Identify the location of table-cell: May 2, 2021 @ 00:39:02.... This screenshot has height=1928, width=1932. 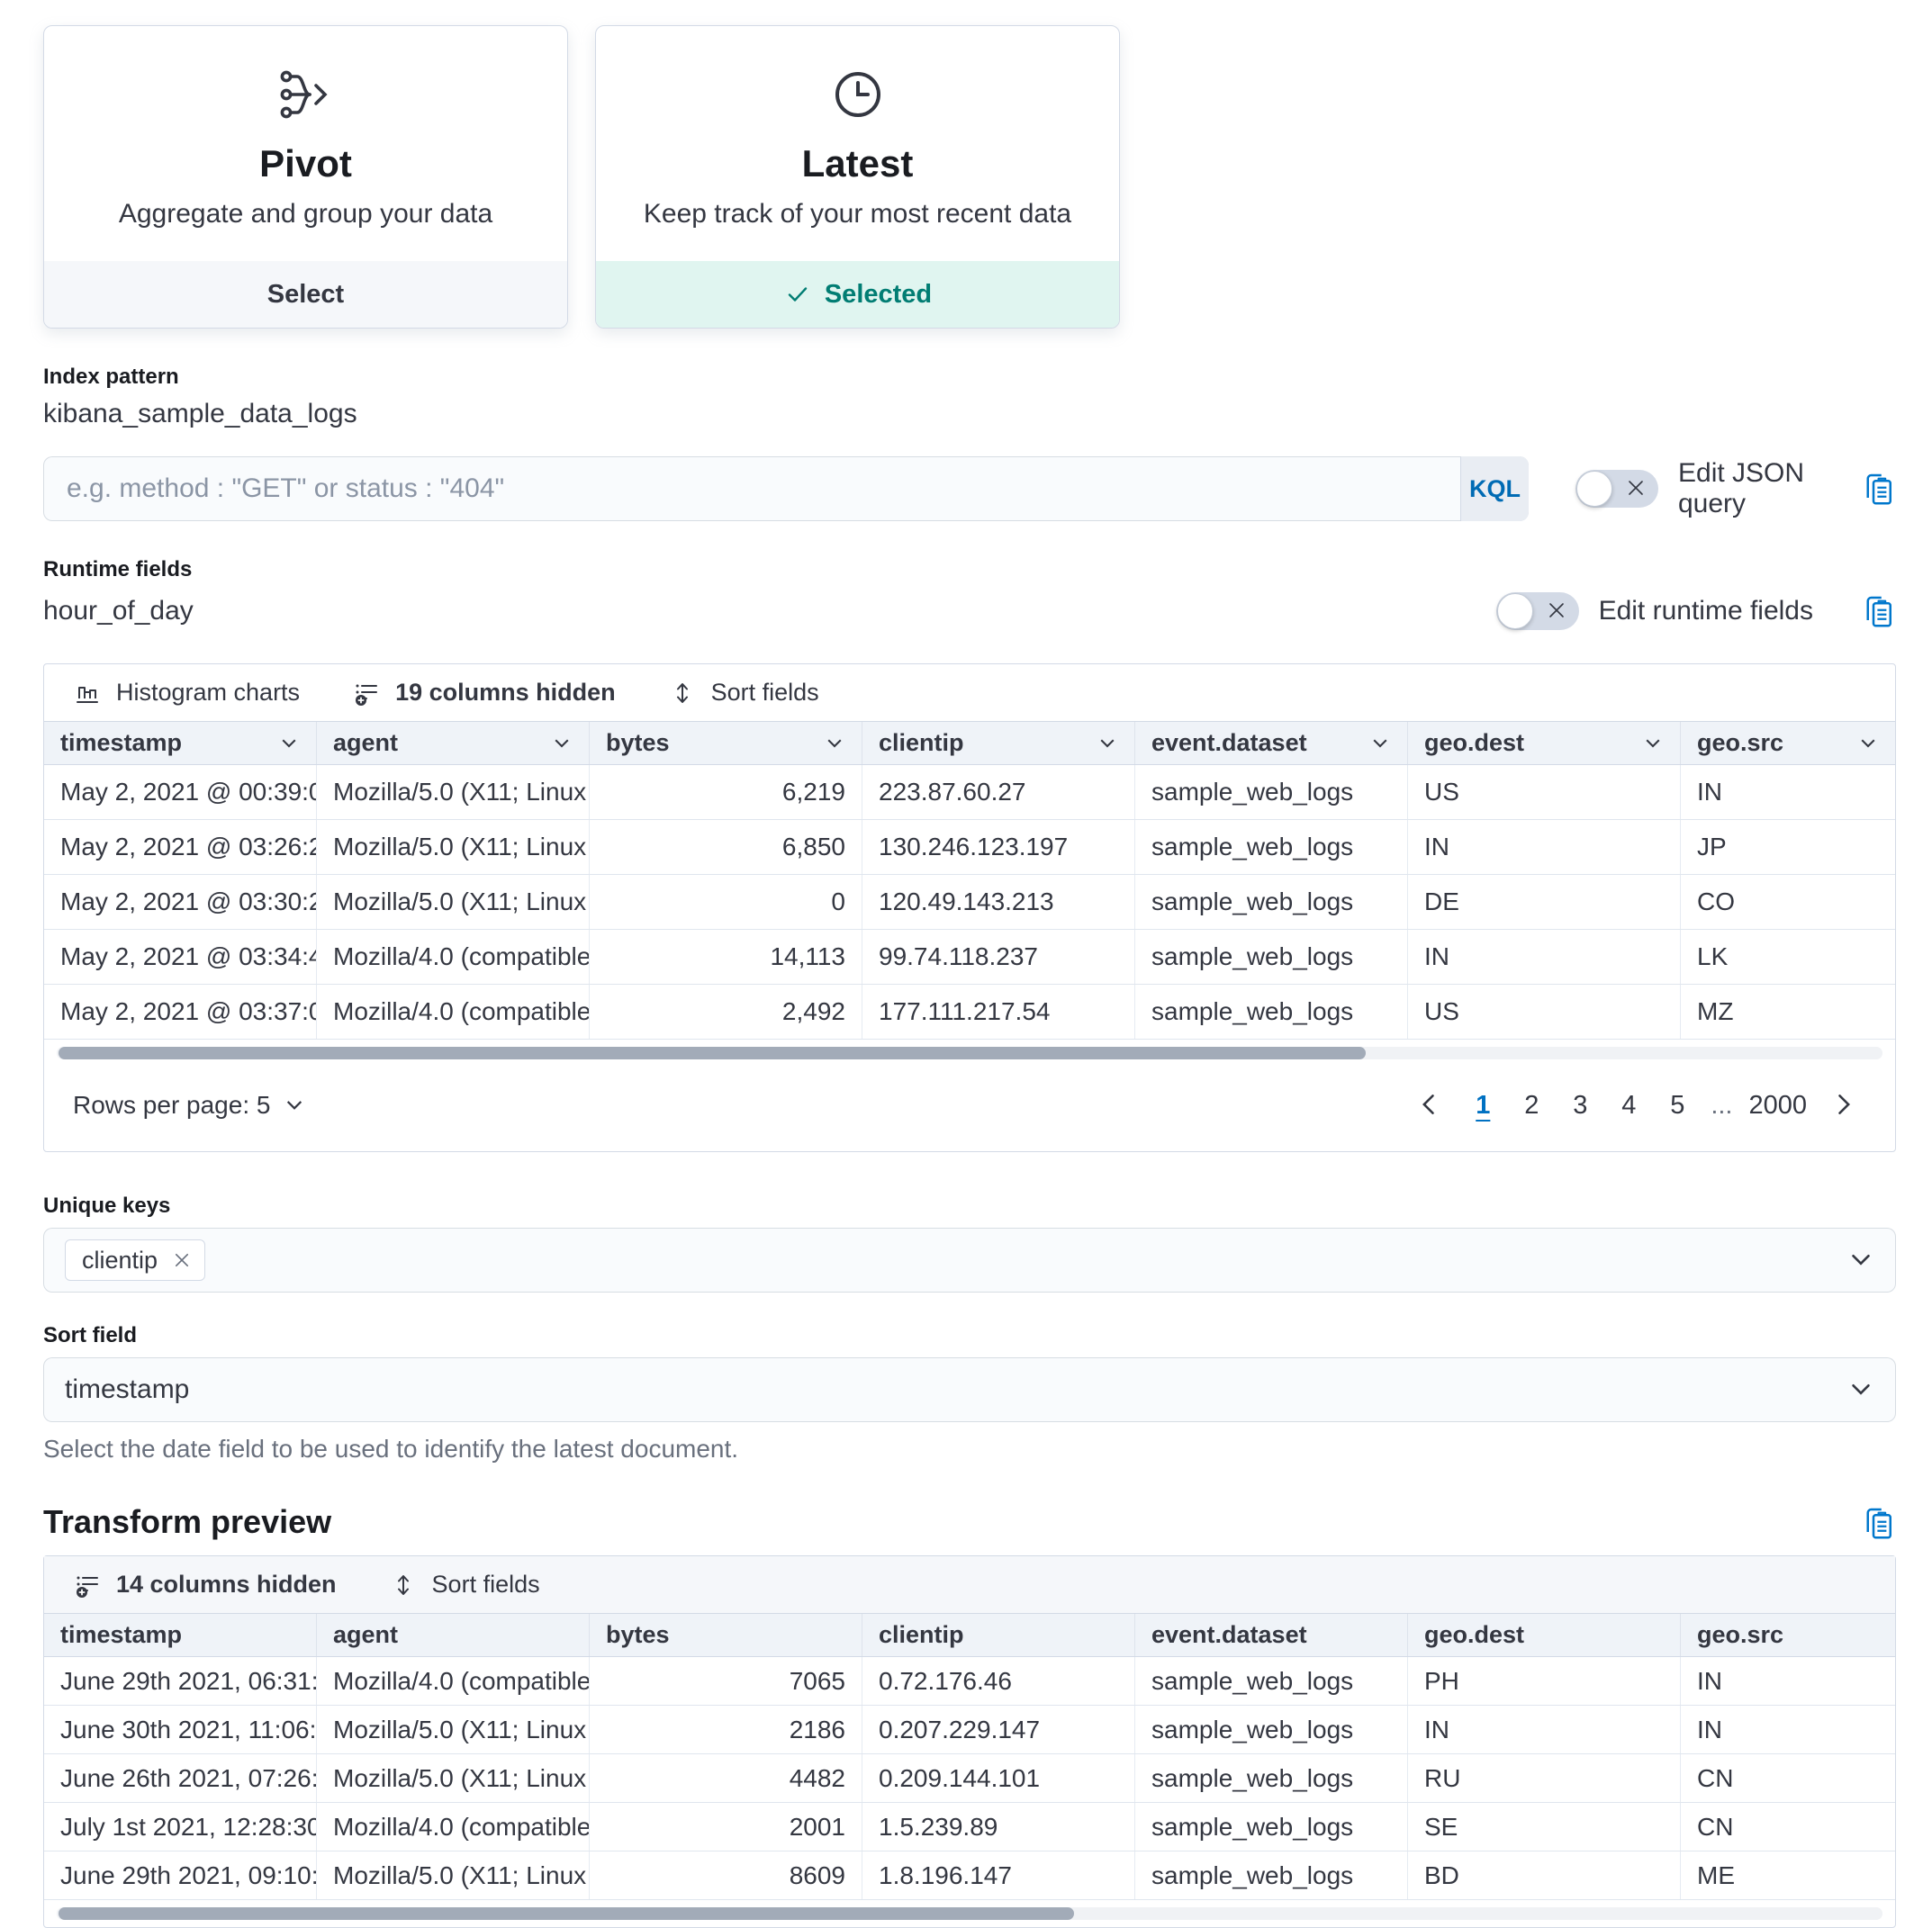
(180, 792).